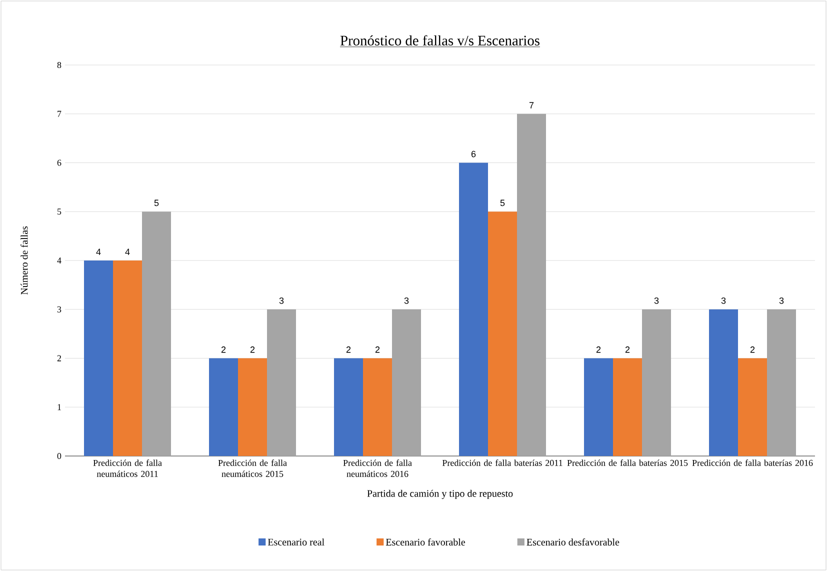 The width and height of the screenshot is (827, 571). Describe the element at coordinates (60, 113) in the screenshot. I see `y-tick-label: 7` at that location.